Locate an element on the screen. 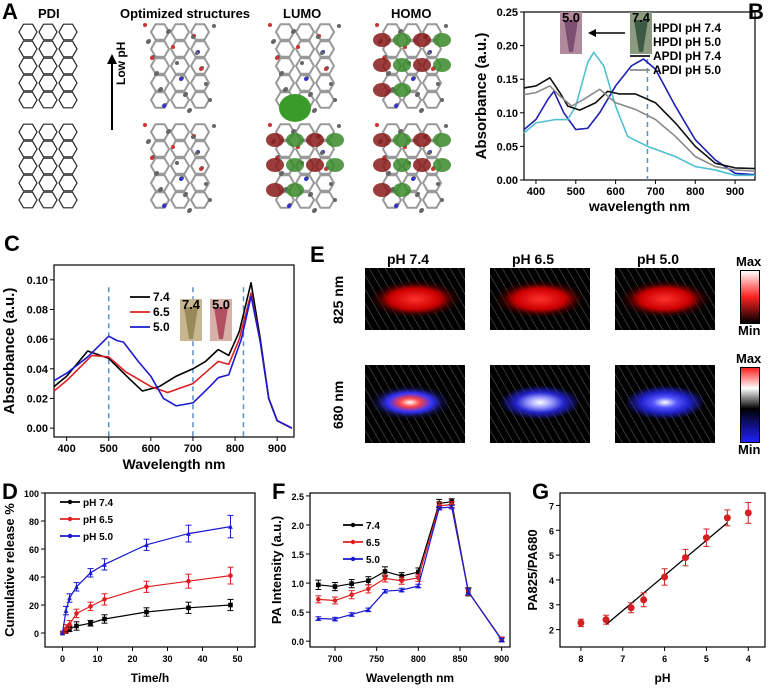  molecule-line is located at coordinates (48, 66).